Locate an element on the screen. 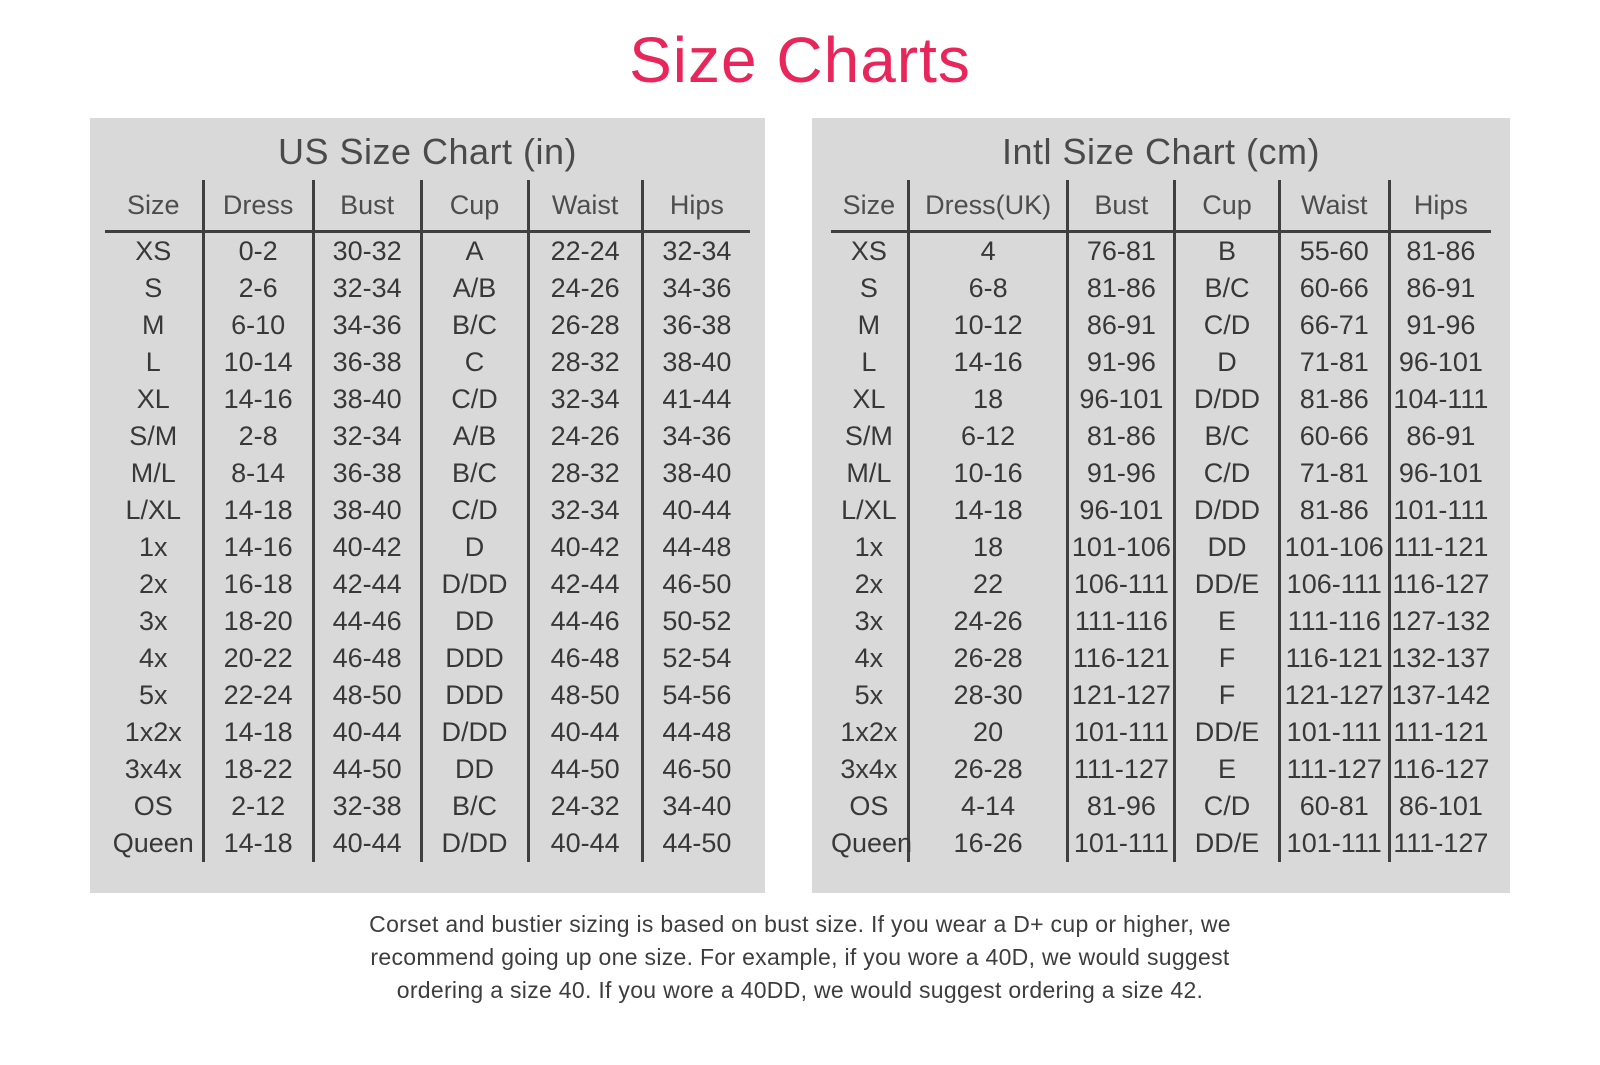 This screenshot has height=1065, width=1600. table-cell: A/B is located at coordinates (474, 288).